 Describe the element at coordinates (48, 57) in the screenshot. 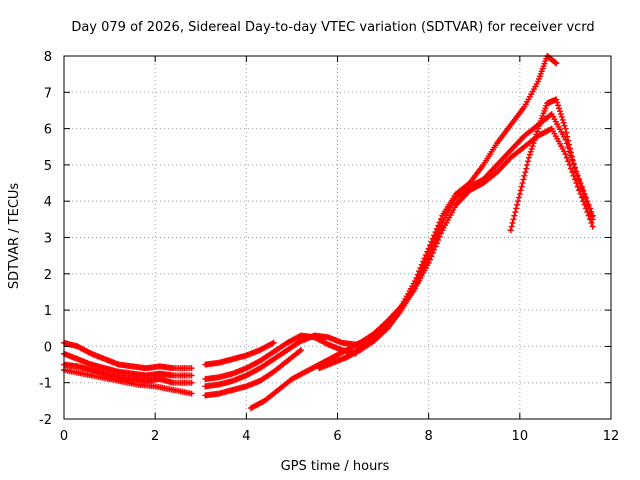

I see `y-tick-label: 8` at that location.